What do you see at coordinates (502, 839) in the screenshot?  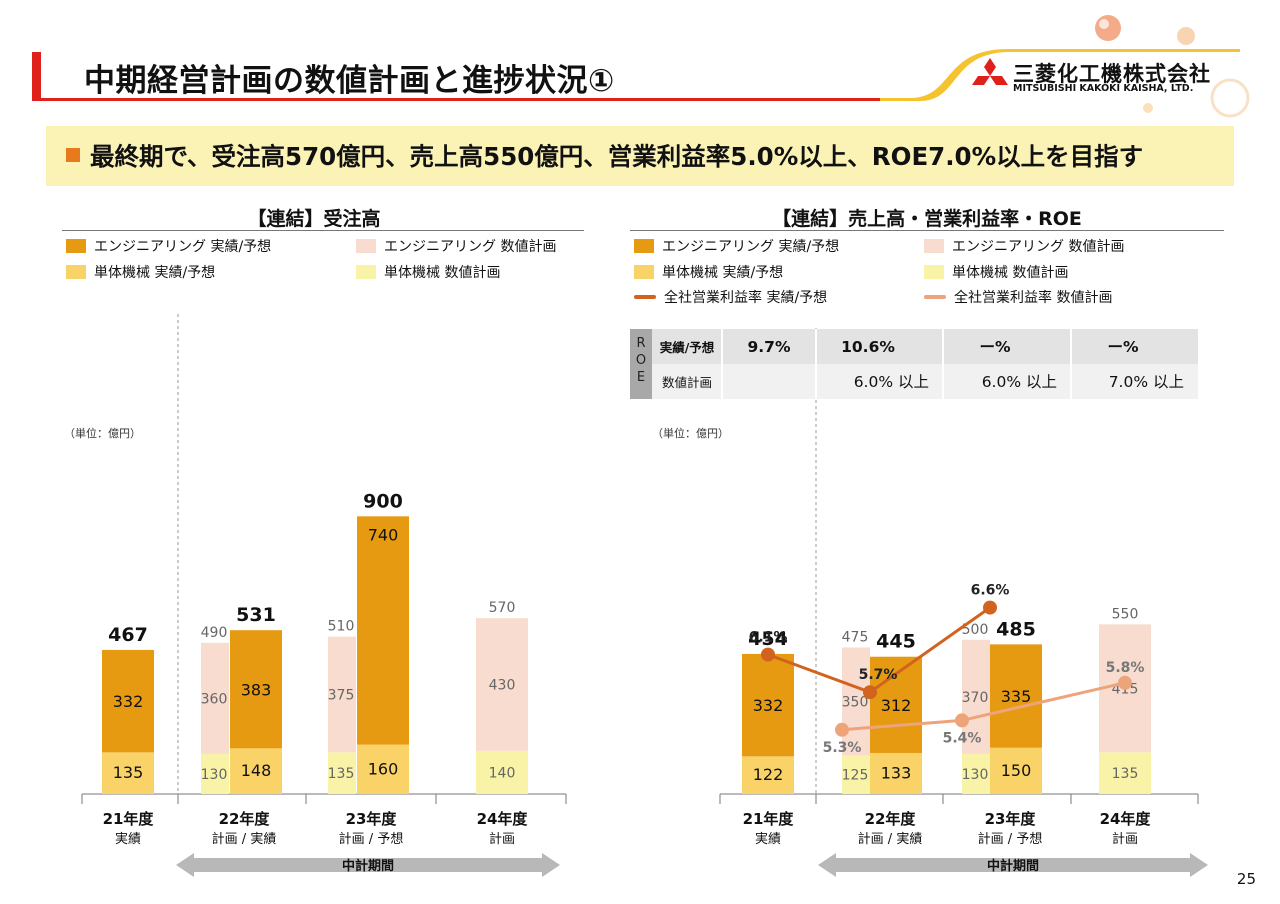 I see `category-sub-label: 計画` at bounding box center [502, 839].